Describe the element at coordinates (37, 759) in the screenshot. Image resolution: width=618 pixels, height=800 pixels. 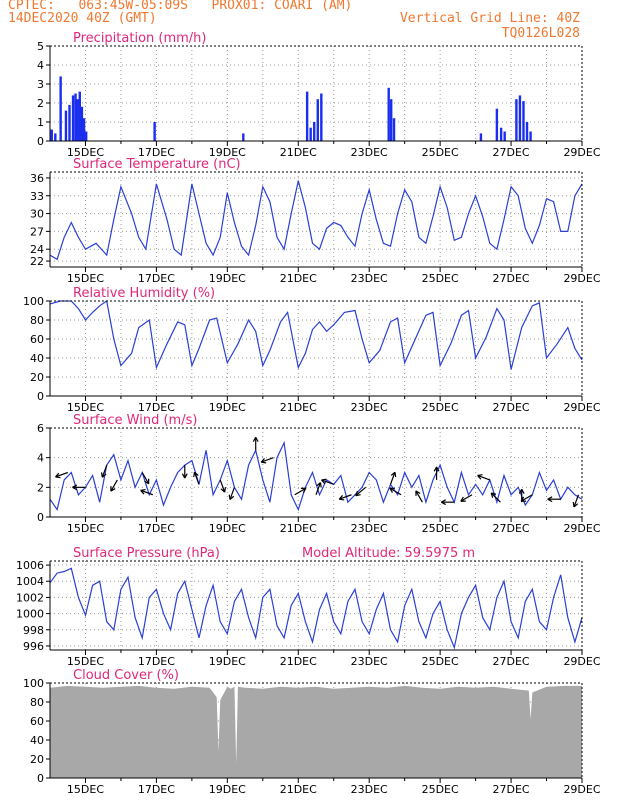
I see `y-tick-label: 20` at that location.